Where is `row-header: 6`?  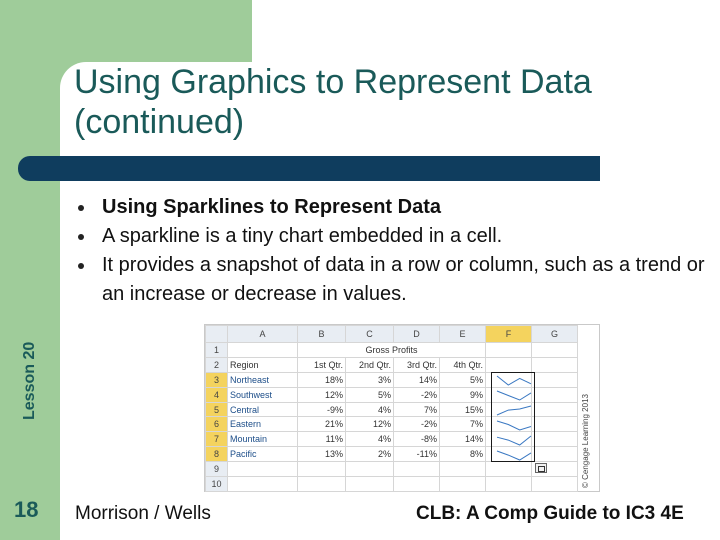
row-header: 6 is located at coordinates (216, 424).